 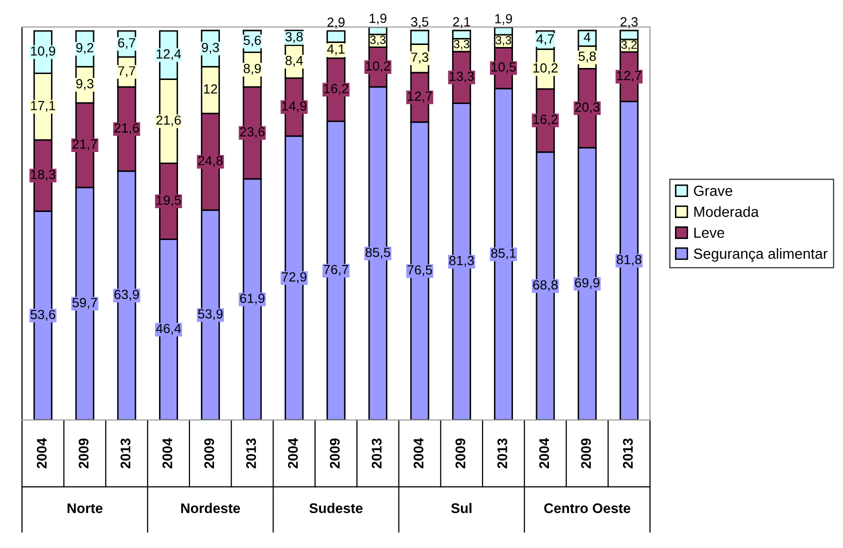 I want to click on data-label: 13,3, so click(x=462, y=77).